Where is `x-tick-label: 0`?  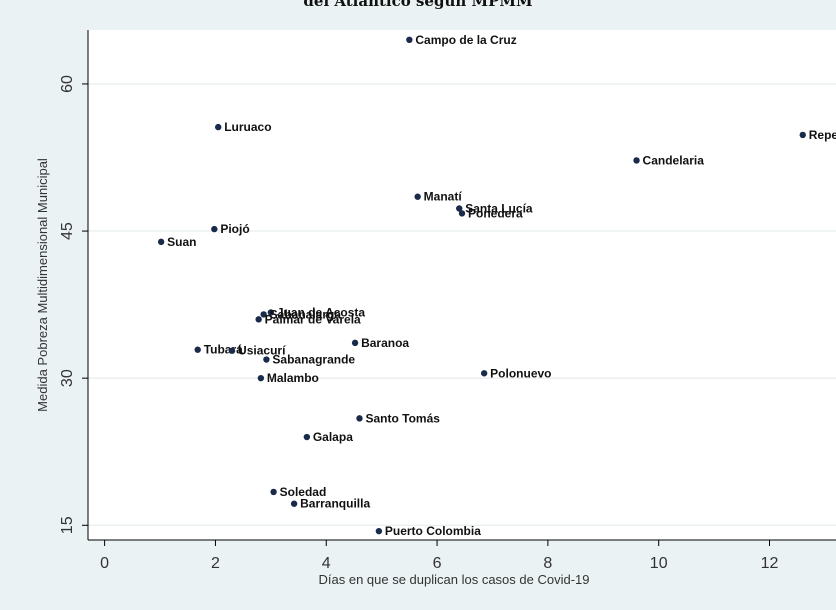
x-tick-label: 0 is located at coordinates (104, 563).